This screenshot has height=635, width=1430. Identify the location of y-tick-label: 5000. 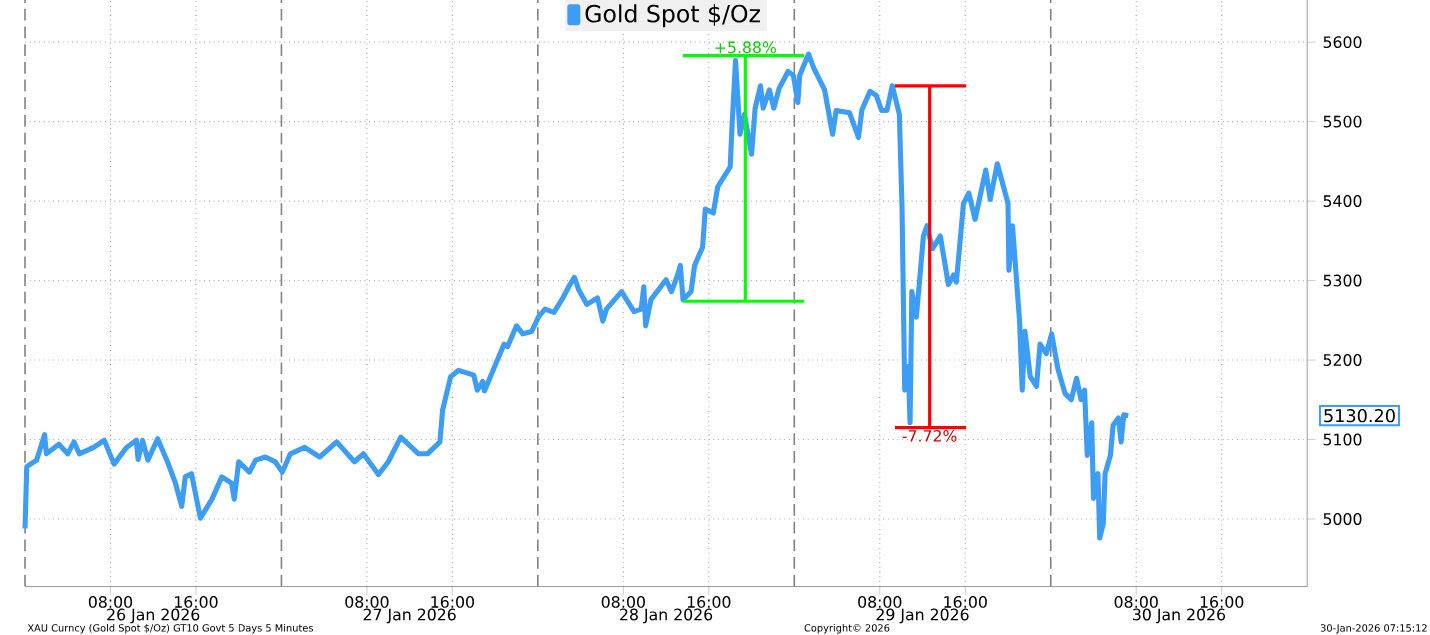
(1342, 519).